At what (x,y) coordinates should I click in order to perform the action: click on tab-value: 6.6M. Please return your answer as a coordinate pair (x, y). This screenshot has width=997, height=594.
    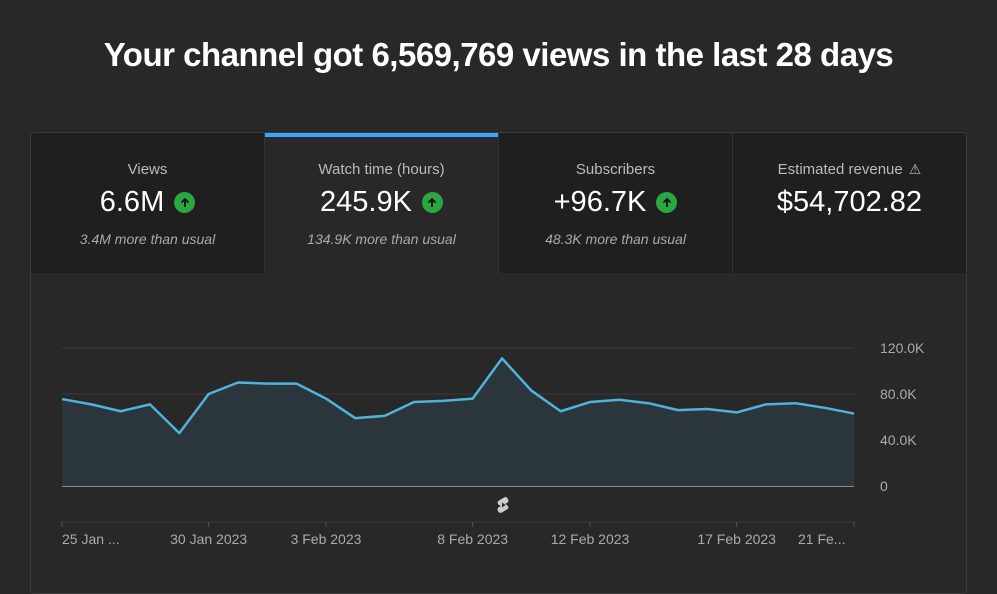
    Looking at the image, I should click on (132, 202).